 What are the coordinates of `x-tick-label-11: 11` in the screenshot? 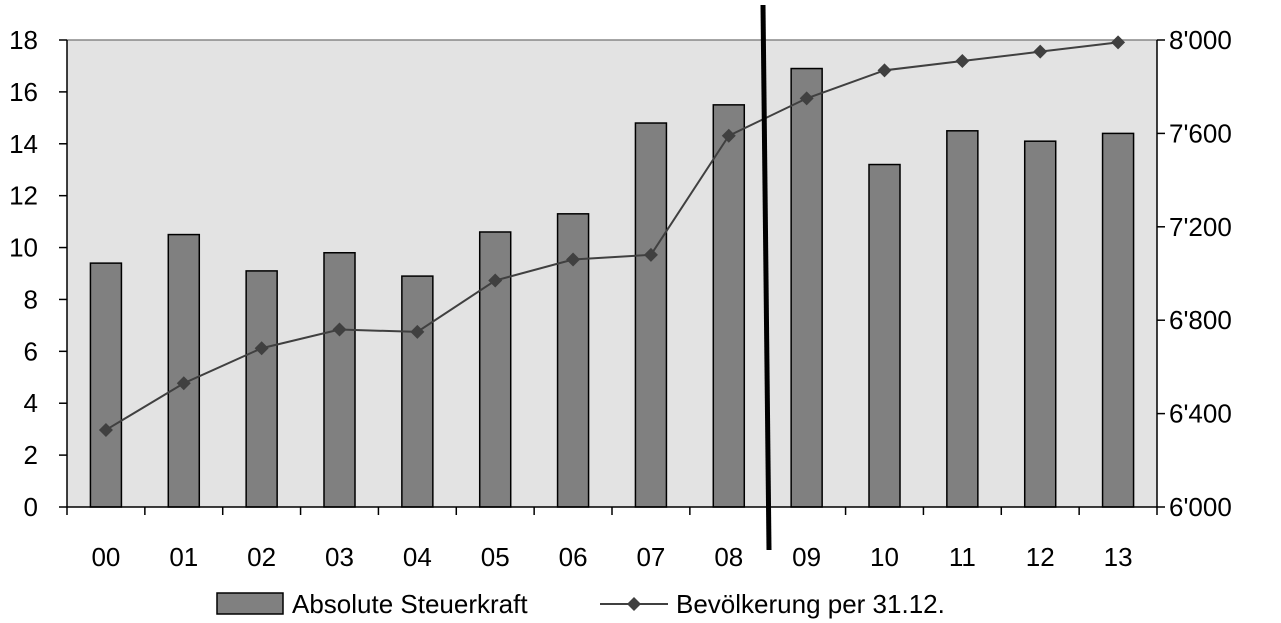 It's located at (962, 557).